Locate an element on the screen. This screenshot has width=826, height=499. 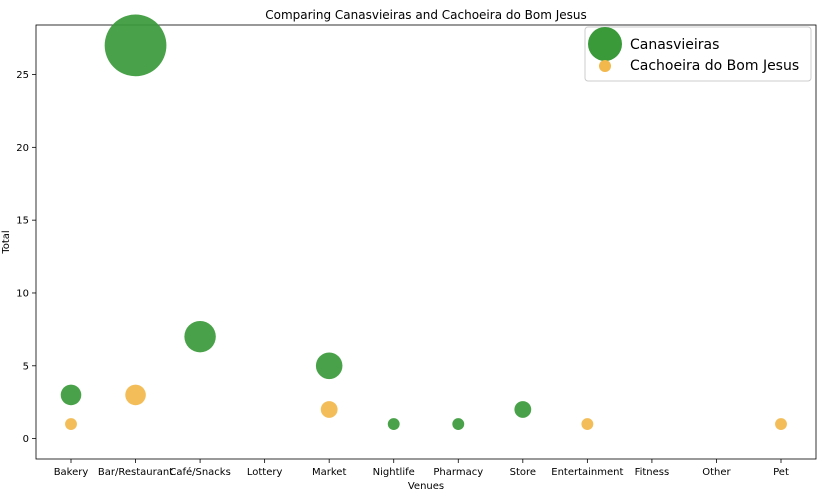
x-tick-label: Bakery is located at coordinates (71, 472).